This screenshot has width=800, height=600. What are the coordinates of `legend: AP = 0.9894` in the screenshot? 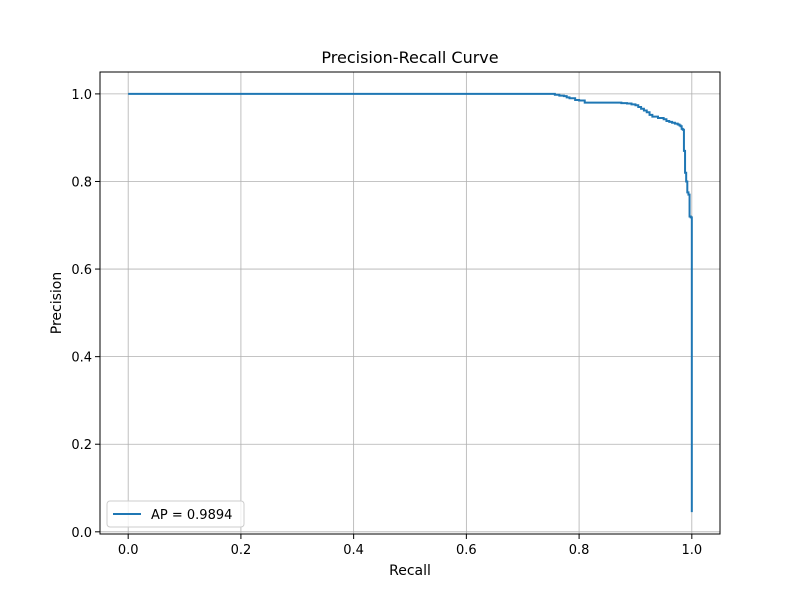 It's located at (175, 514).